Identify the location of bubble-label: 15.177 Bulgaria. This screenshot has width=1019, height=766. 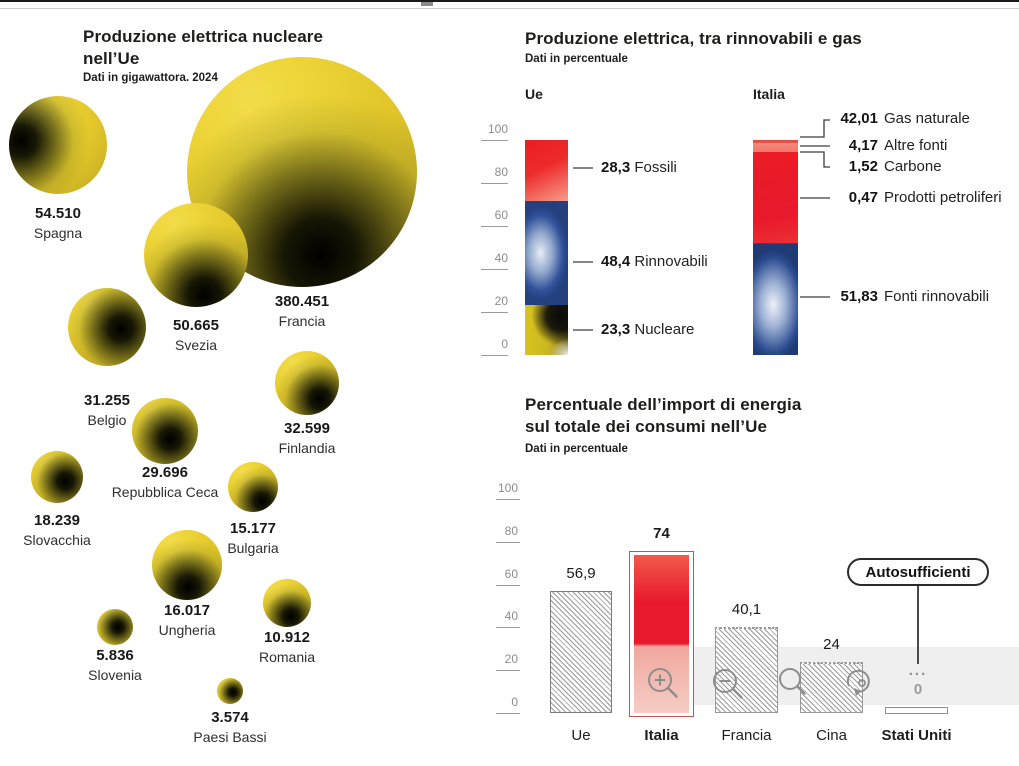
(253, 538).